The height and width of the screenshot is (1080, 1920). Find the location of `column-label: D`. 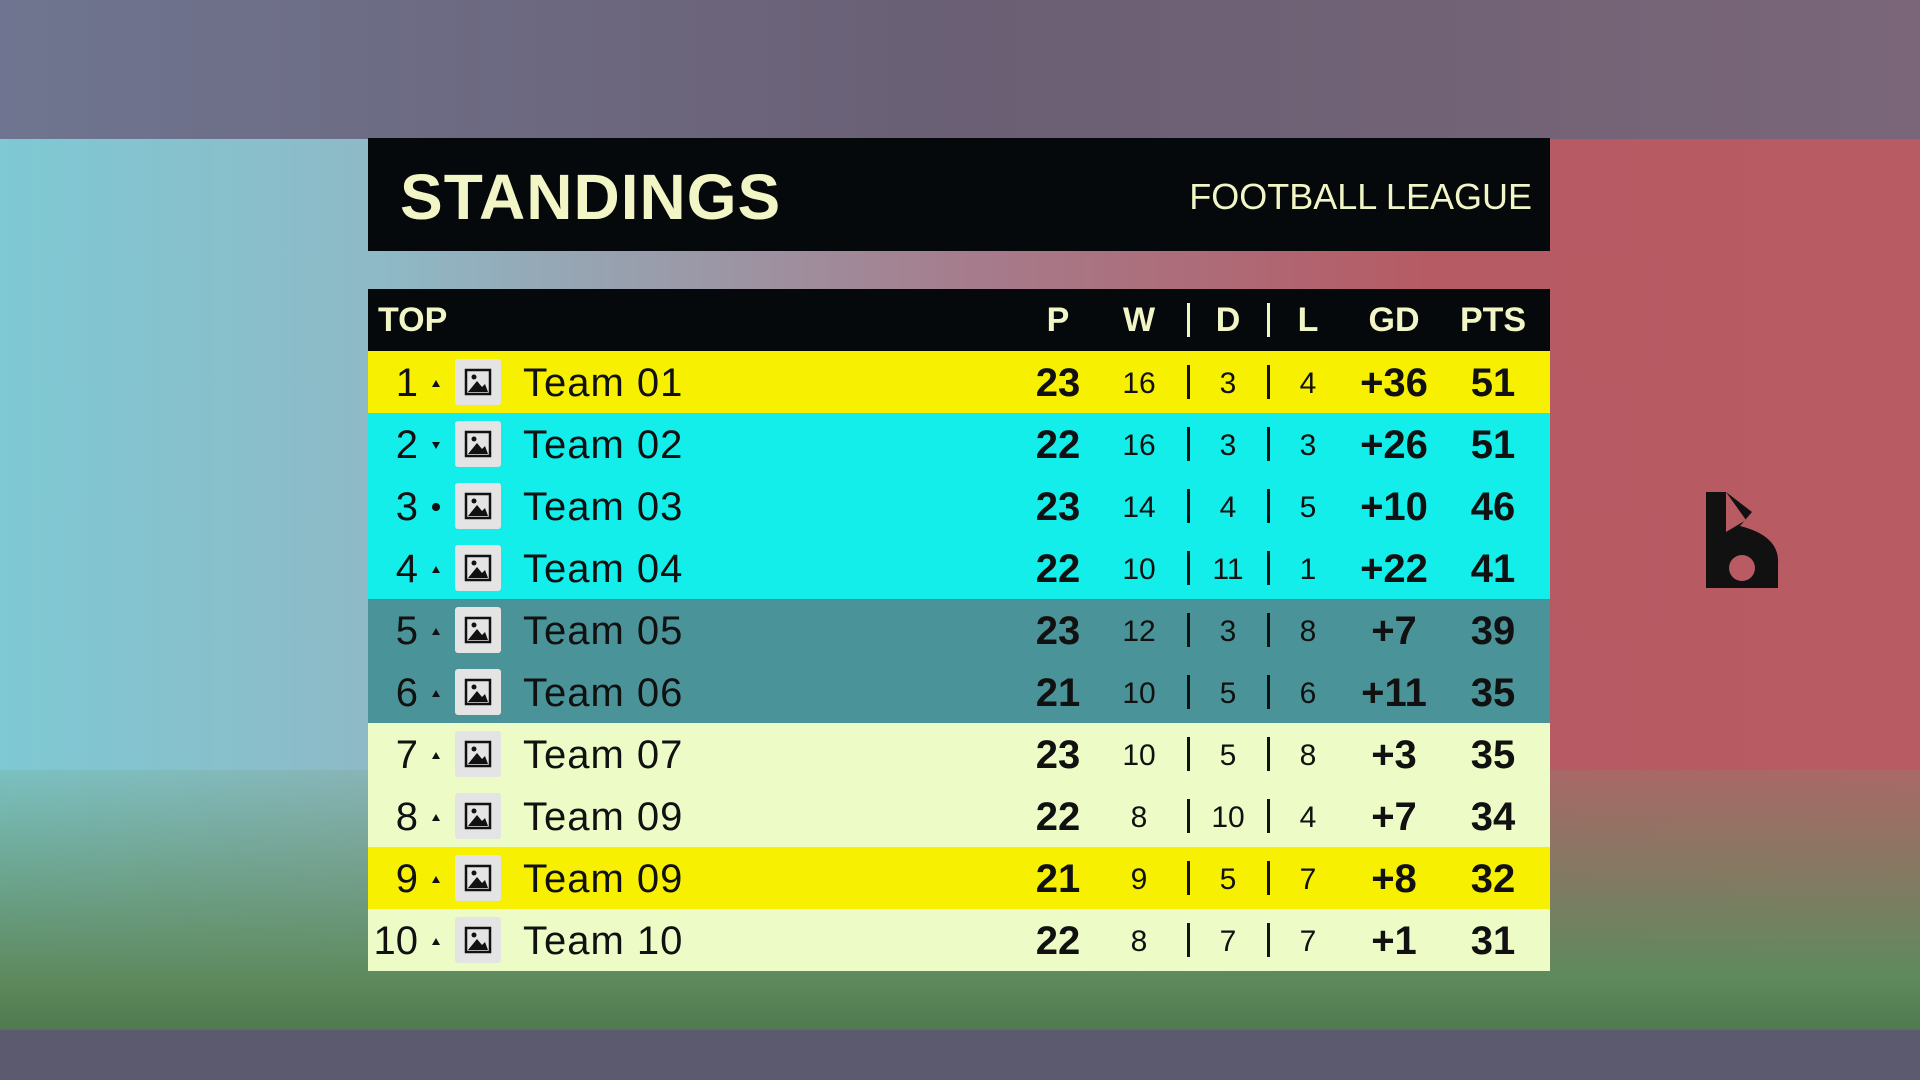

column-label: D is located at coordinates (1228, 320).